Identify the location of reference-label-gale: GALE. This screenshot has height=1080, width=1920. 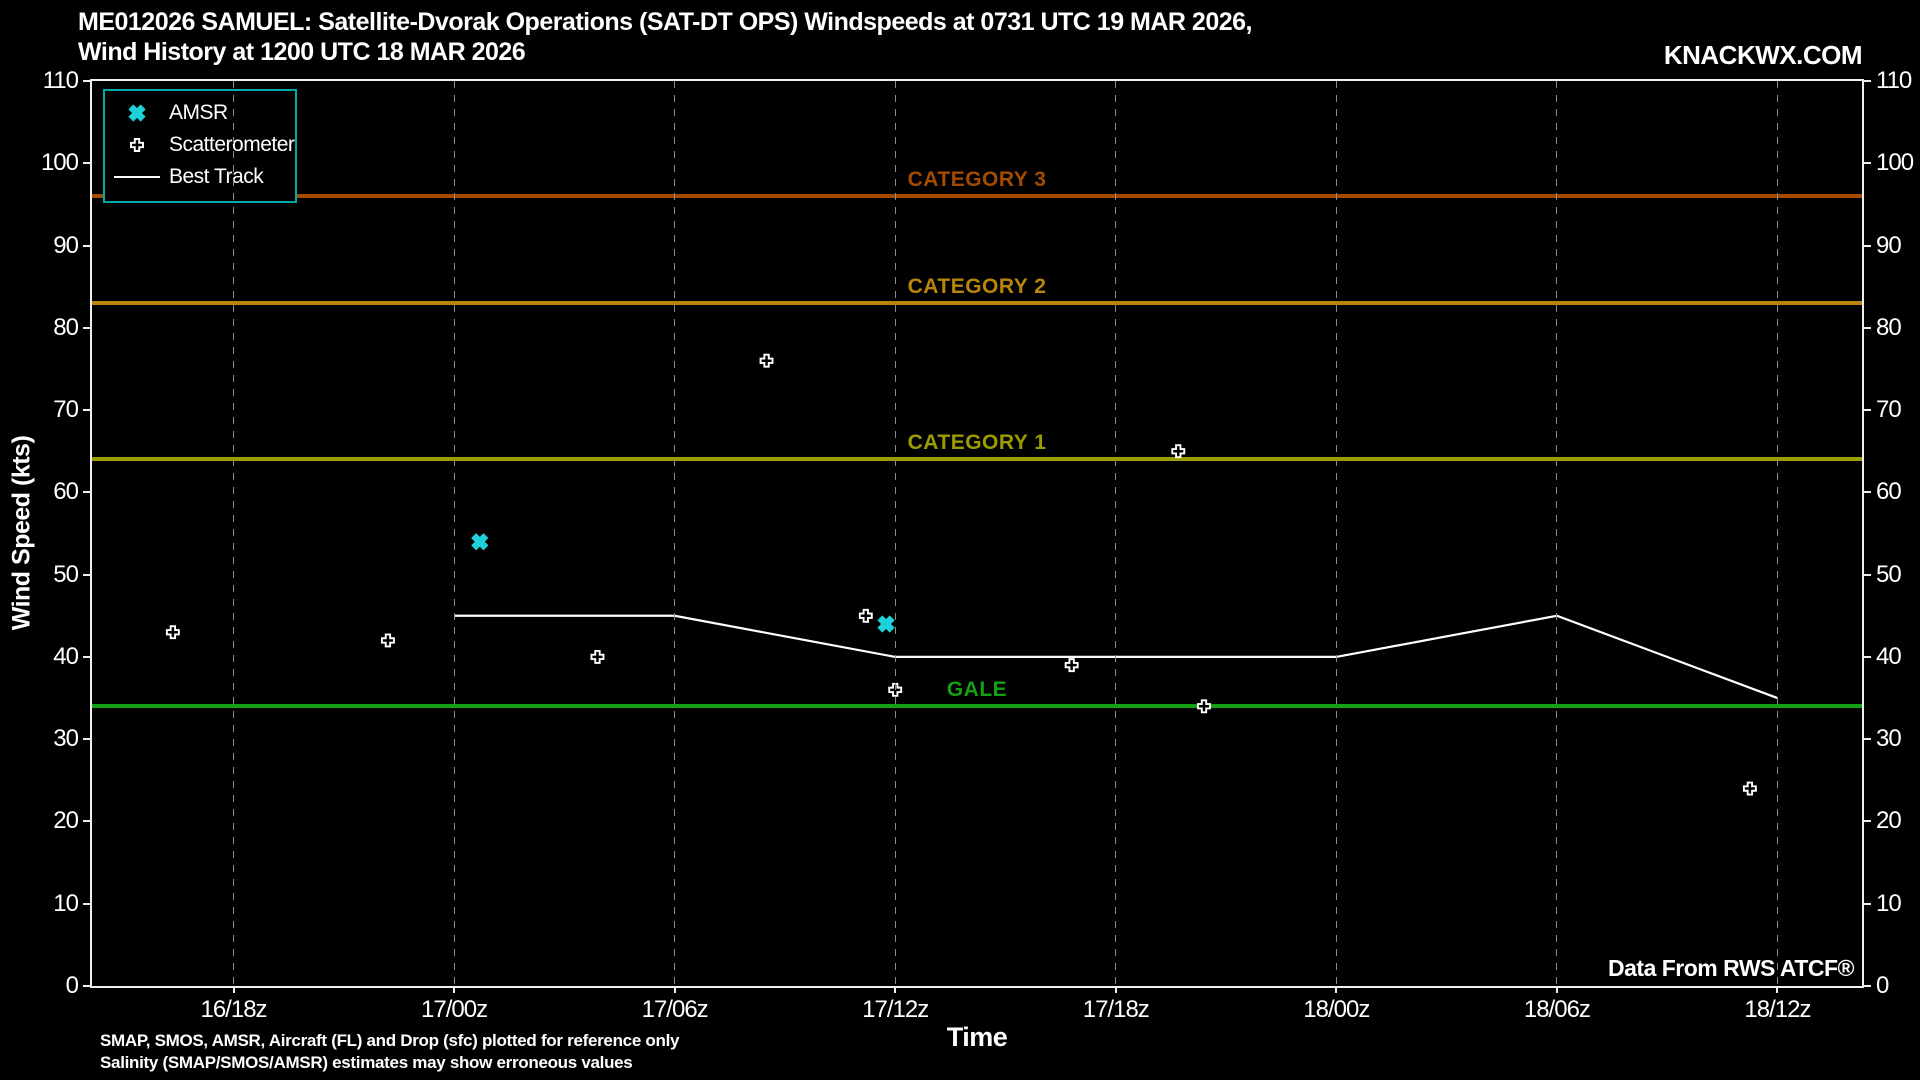
(977, 690).